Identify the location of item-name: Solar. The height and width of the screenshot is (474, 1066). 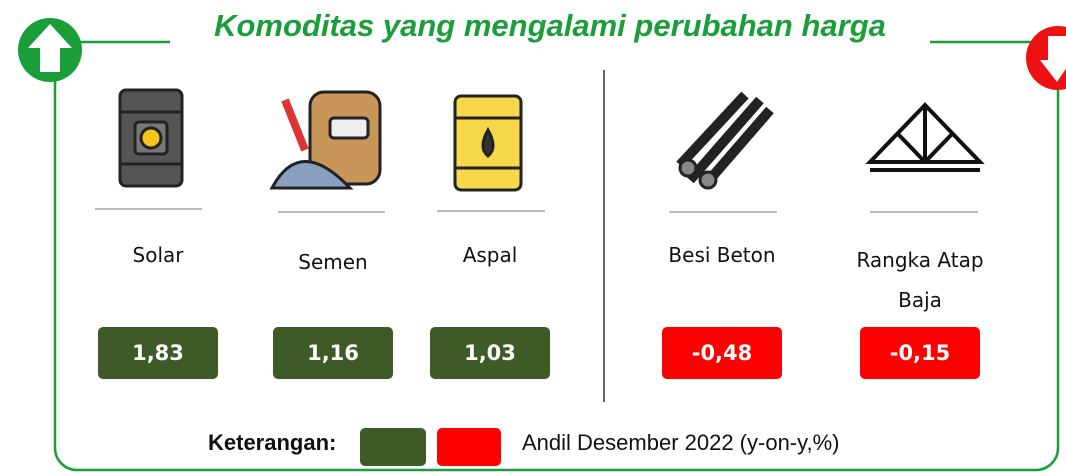
(158, 255).